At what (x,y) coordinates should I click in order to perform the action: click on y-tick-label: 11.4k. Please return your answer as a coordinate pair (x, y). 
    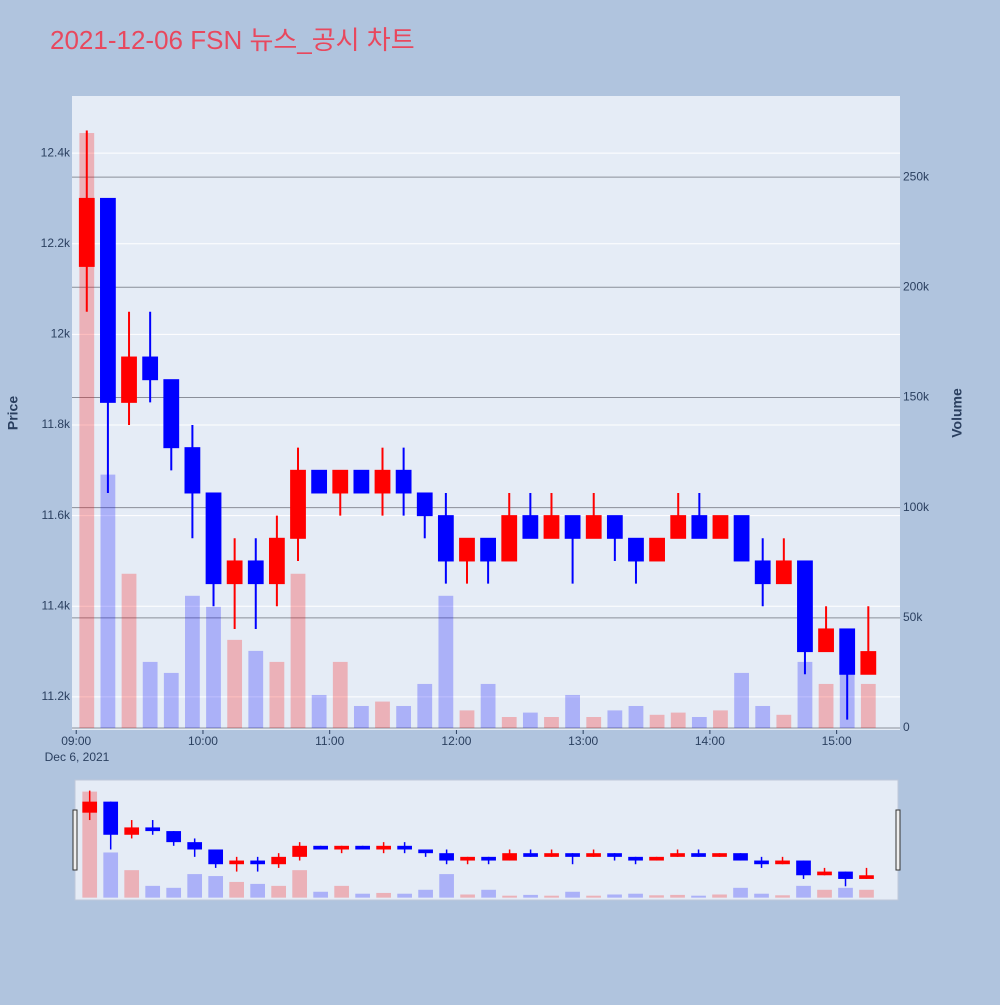
    Looking at the image, I should click on (56, 605).